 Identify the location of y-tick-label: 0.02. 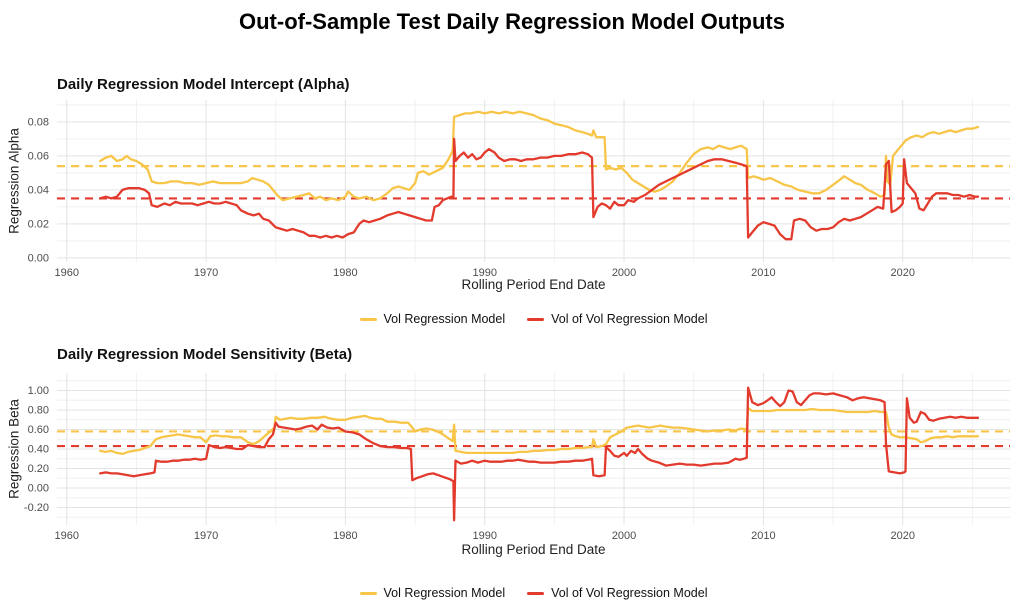
(38, 224).